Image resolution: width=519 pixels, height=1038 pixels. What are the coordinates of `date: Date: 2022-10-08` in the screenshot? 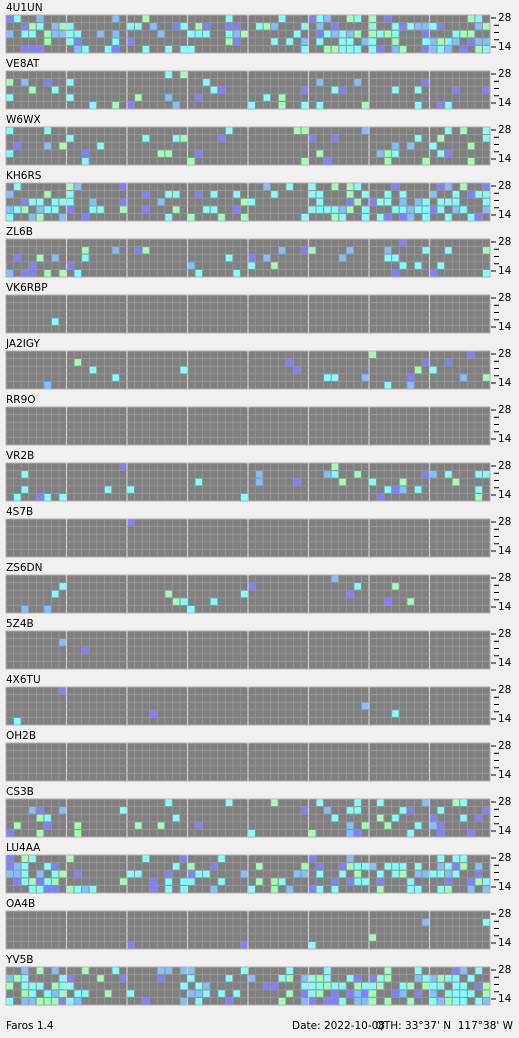 It's located at (338, 1026).